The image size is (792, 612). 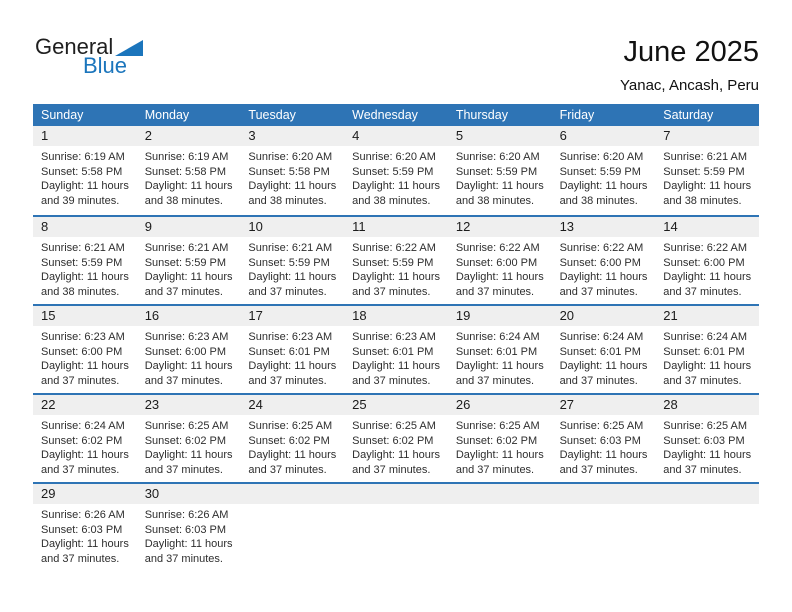 I want to click on sunset-text: Sunset: 6:00 PM, so click(x=704, y=262).